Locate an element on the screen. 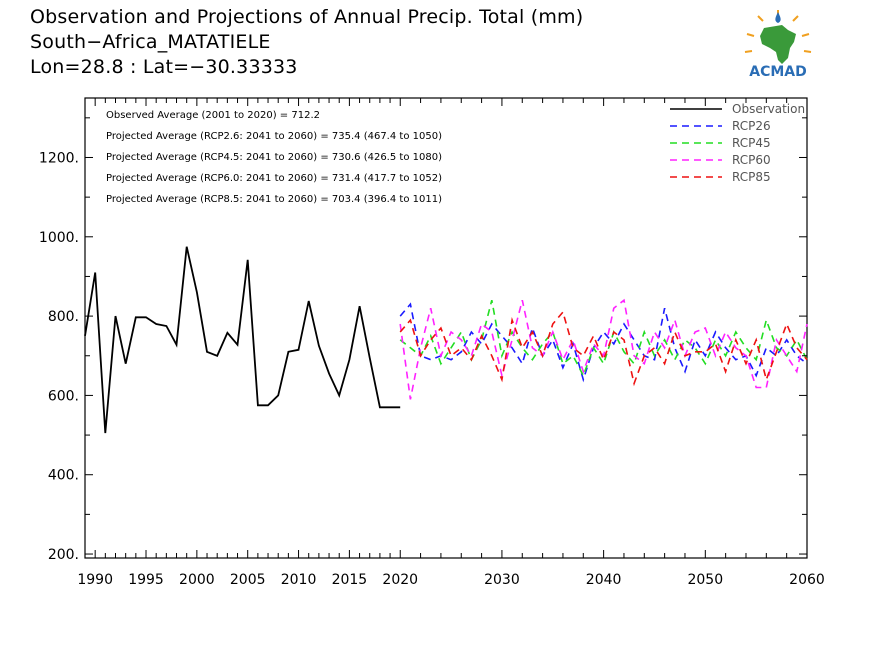 This screenshot has width=879, height=659. location-name: South−Africa_MATATIELE is located at coordinates (150, 42).